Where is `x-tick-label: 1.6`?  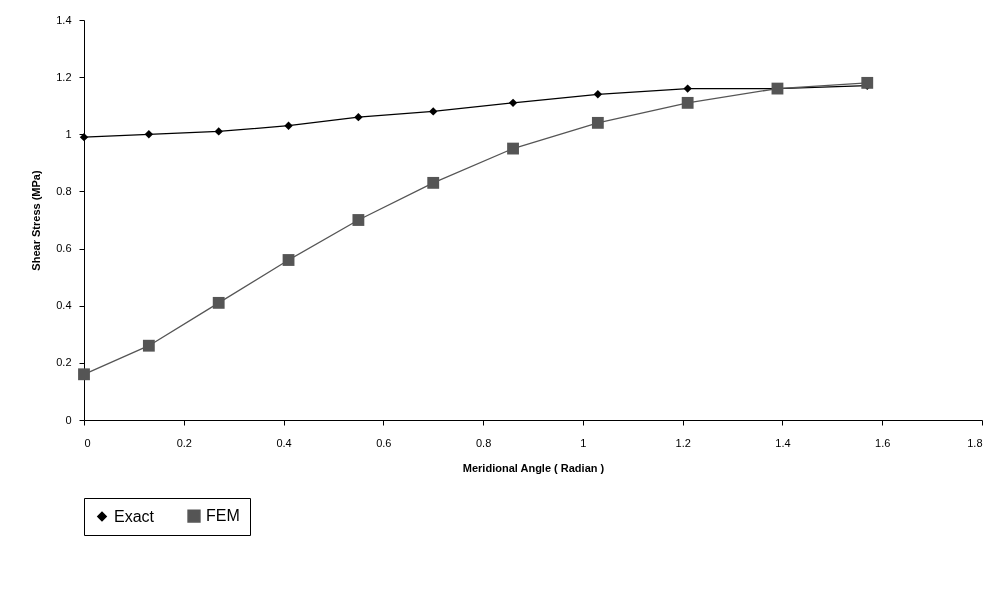
x-tick-label: 1.6 is located at coordinates (883, 442).